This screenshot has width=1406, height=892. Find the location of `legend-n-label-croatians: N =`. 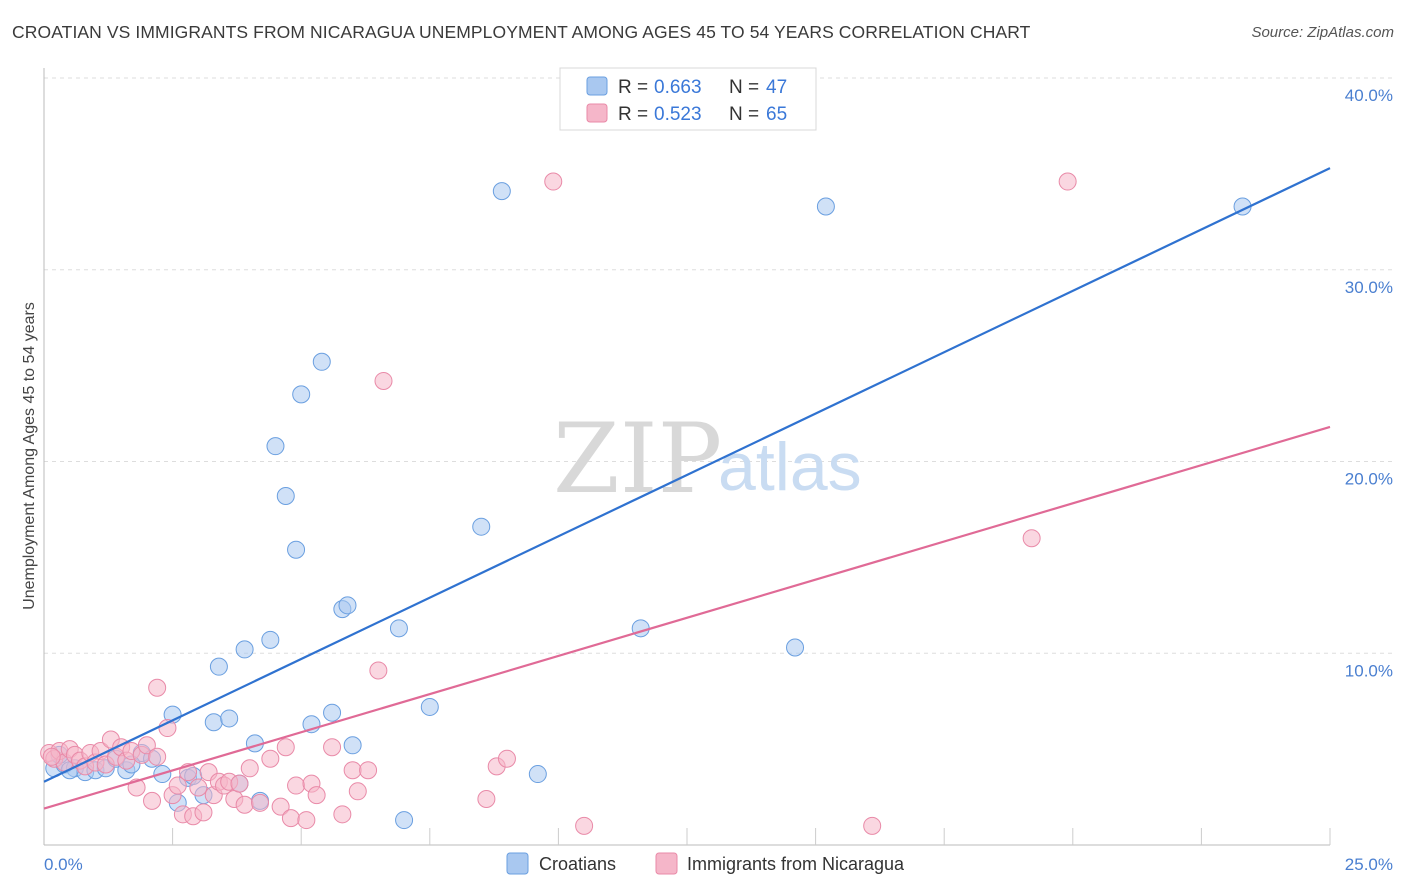

legend-n-label-croatians: N = is located at coordinates (744, 87).